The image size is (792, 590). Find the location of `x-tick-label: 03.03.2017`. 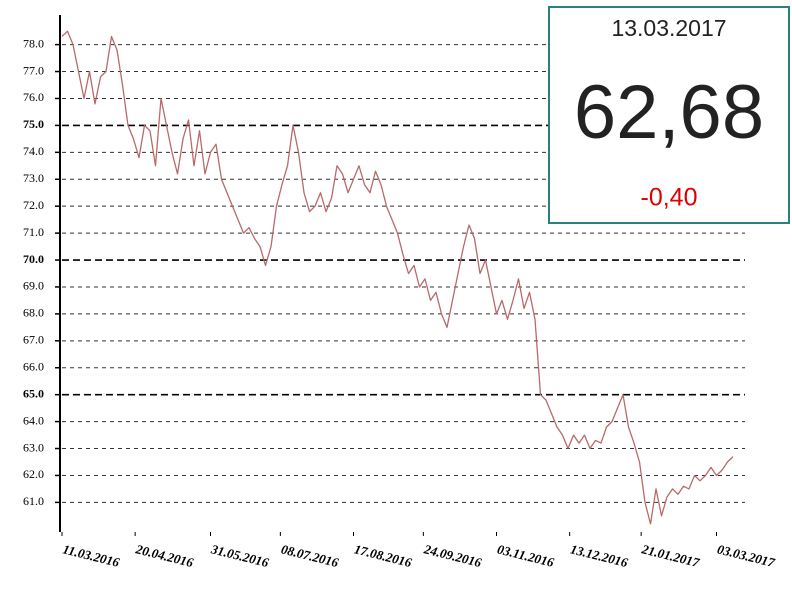

x-tick-label: 03.03.2017 is located at coordinates (746, 555).